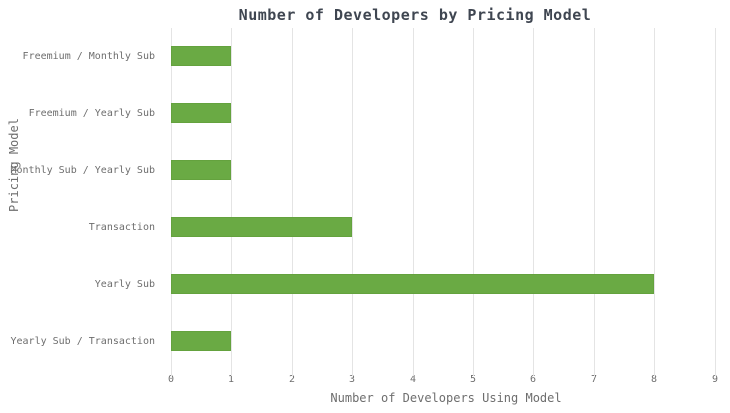 The width and height of the screenshot is (730, 413). I want to click on x-tick-label: 4, so click(413, 379).